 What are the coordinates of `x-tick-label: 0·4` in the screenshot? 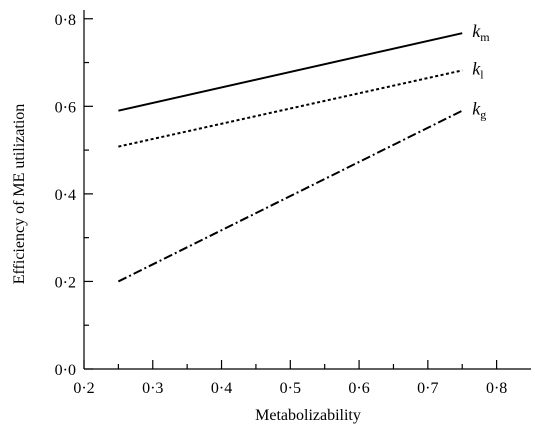 It's located at (221, 388).